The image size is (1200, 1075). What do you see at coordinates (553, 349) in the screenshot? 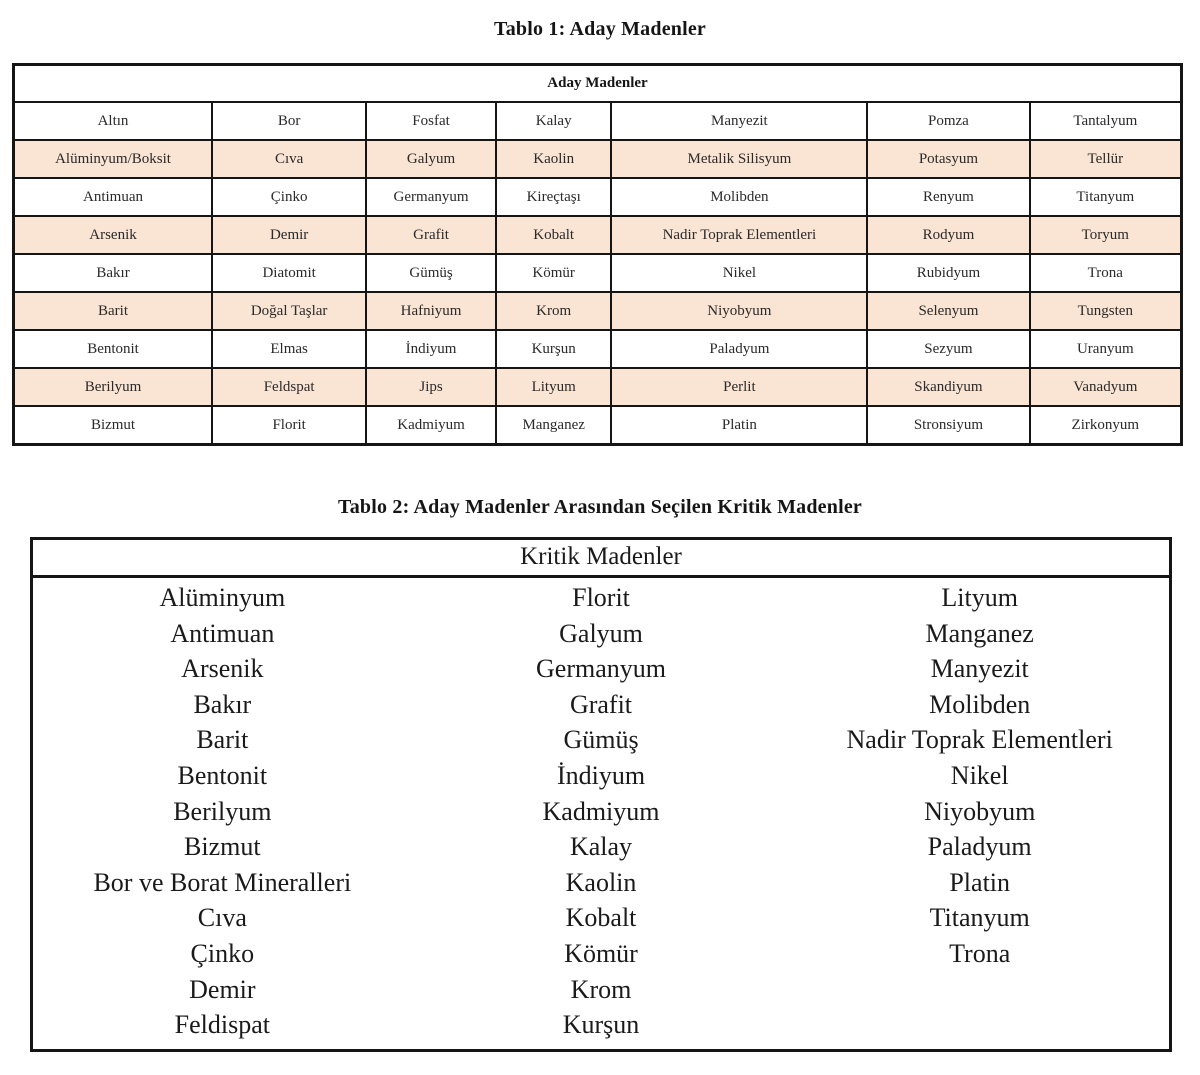
I see `mineral-cell: Kurşun` at bounding box center [553, 349].